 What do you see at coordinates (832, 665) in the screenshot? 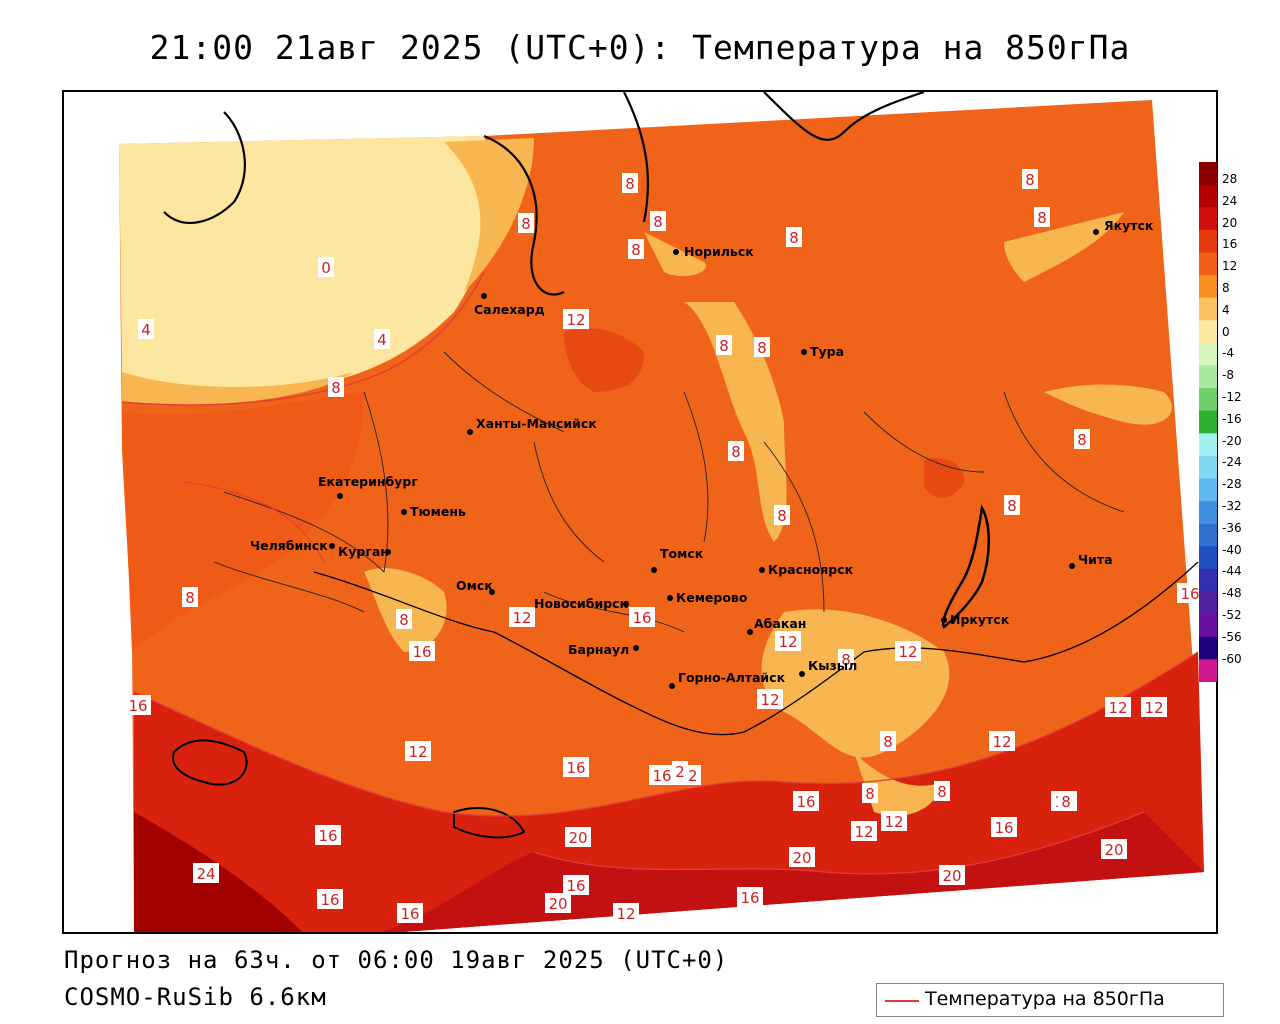
I see `city-label: Кызыл` at bounding box center [832, 665].